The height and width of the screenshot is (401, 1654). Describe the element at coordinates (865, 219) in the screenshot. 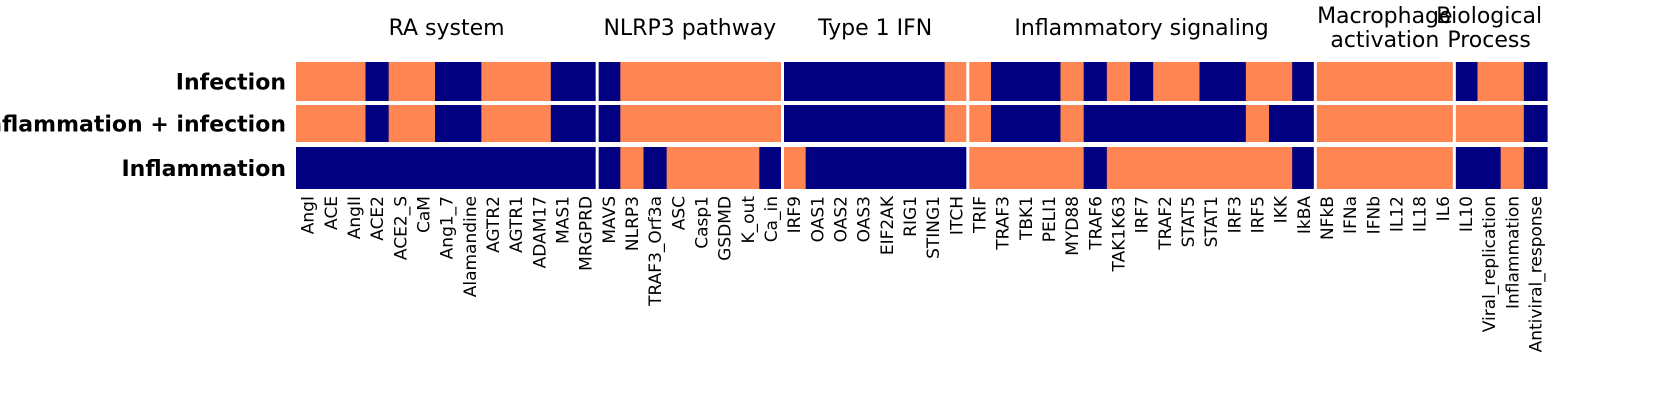

I see `column-label: OAS3` at that location.